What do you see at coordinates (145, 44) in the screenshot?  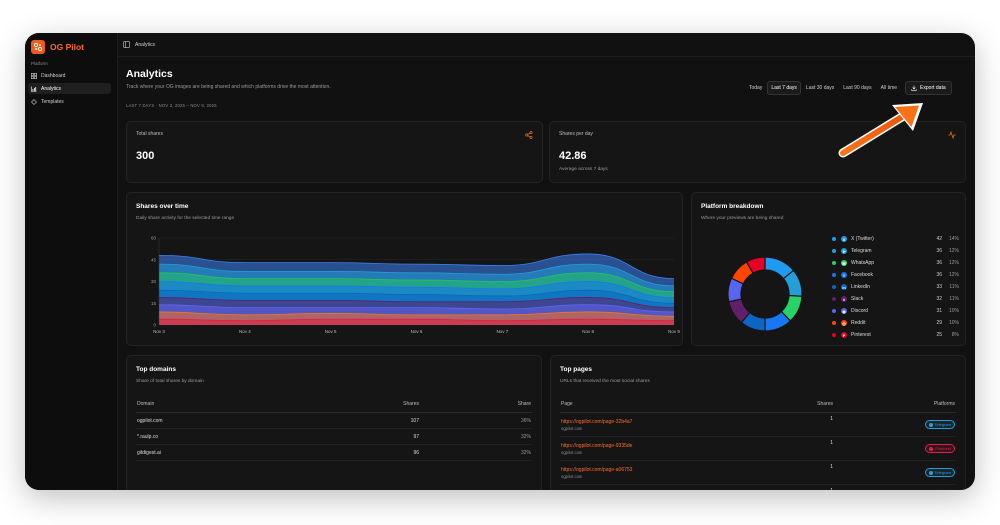 I see `breadcrumb: Analytics` at bounding box center [145, 44].